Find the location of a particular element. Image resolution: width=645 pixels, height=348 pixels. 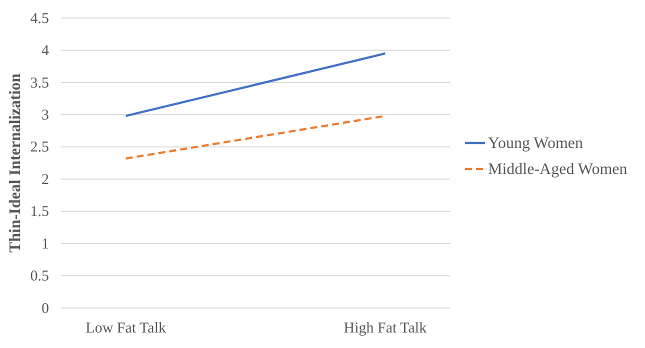

y-tick-label: 4 is located at coordinates (46, 51).